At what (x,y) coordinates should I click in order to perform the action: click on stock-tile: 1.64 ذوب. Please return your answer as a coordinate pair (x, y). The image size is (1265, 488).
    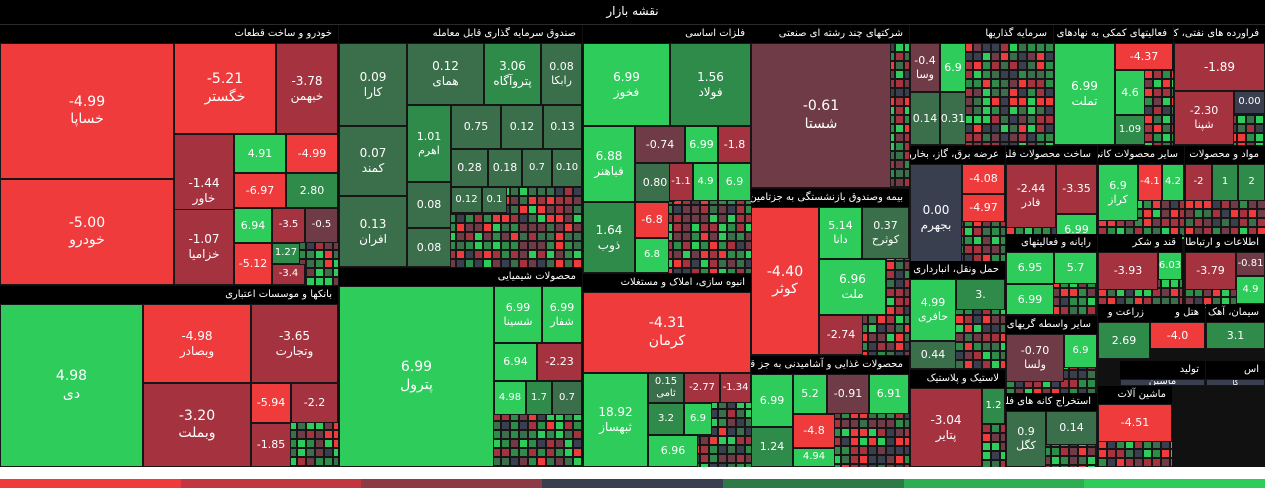
    Looking at the image, I should click on (609, 237).